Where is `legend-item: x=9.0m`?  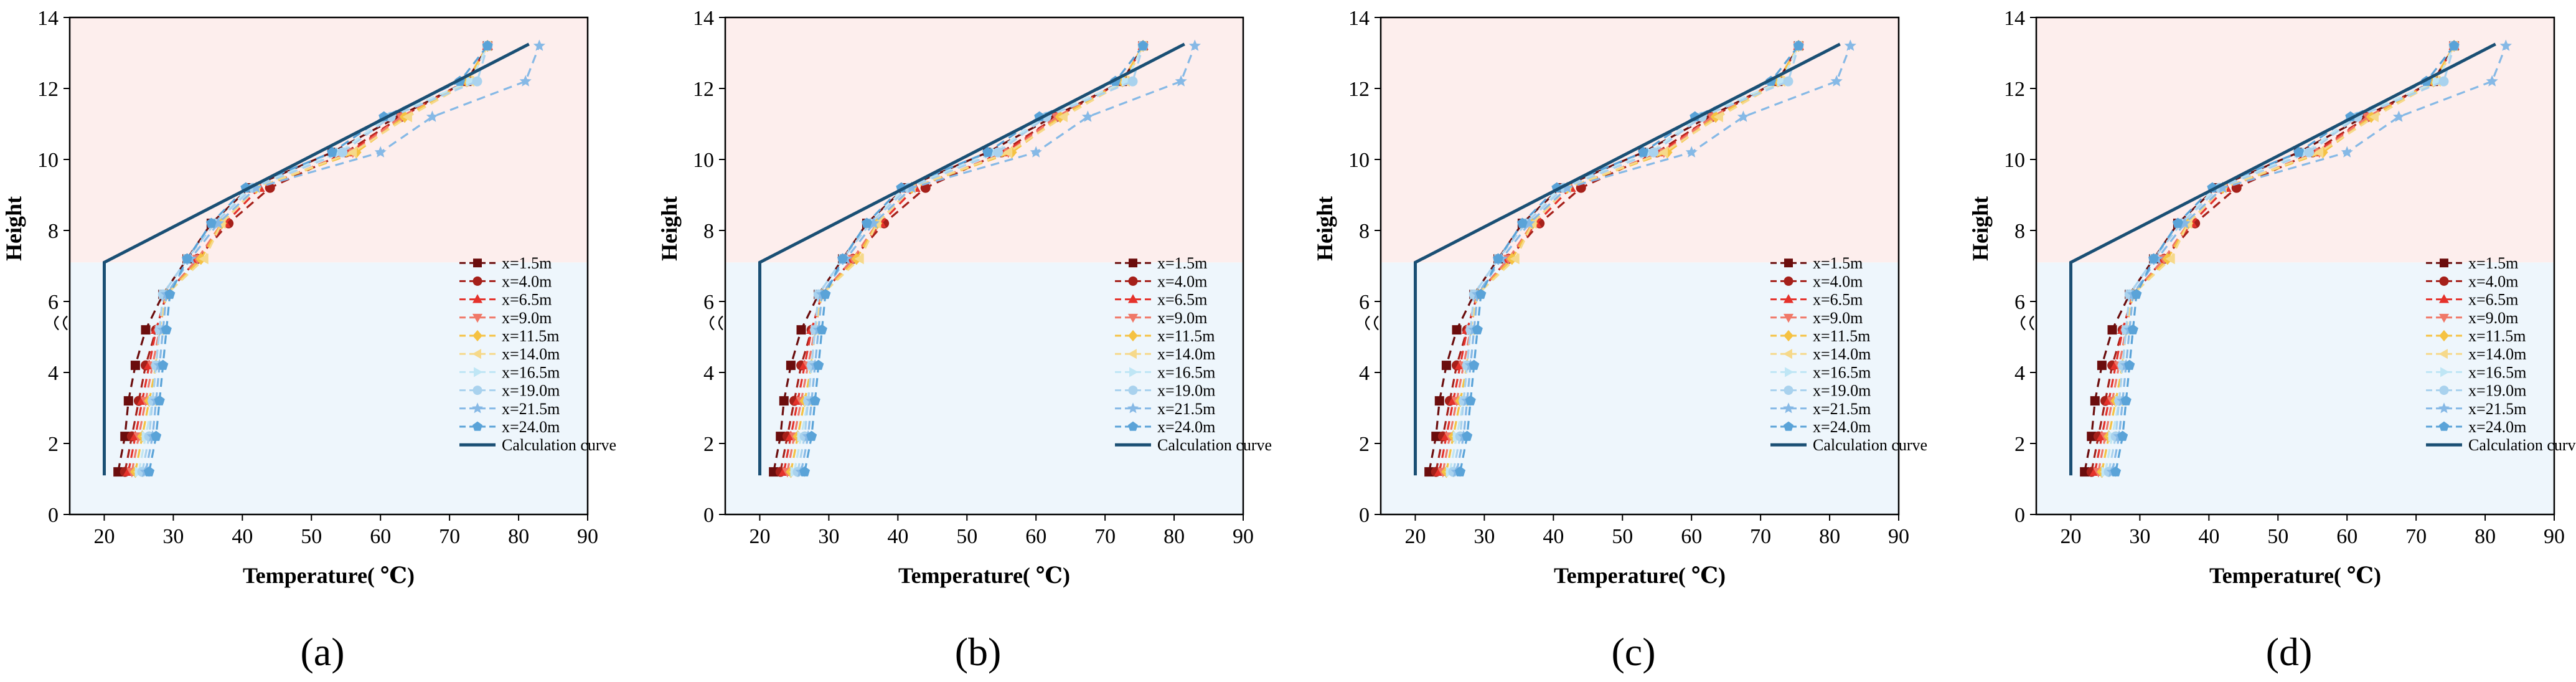
legend-item: x=9.0m is located at coordinates (1161, 318).